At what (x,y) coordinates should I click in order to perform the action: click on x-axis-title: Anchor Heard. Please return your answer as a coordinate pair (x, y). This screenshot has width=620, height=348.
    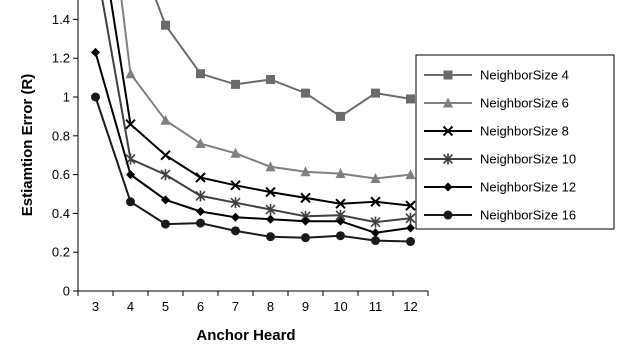
    Looking at the image, I should click on (245, 335).